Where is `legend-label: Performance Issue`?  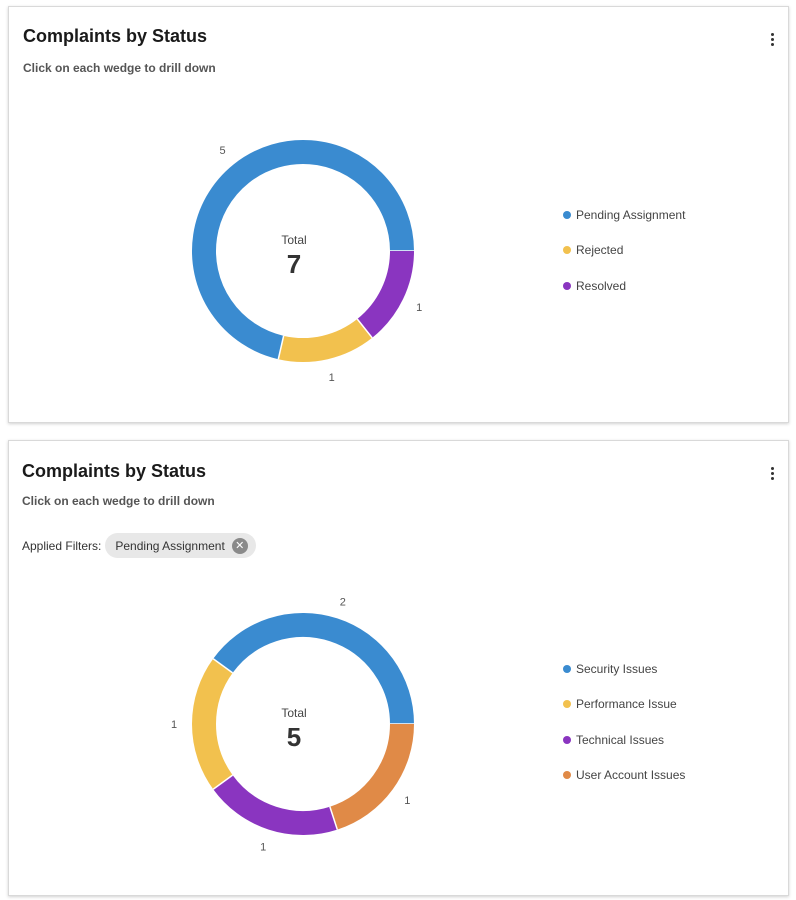
legend-label: Performance Issue is located at coordinates (626, 704).